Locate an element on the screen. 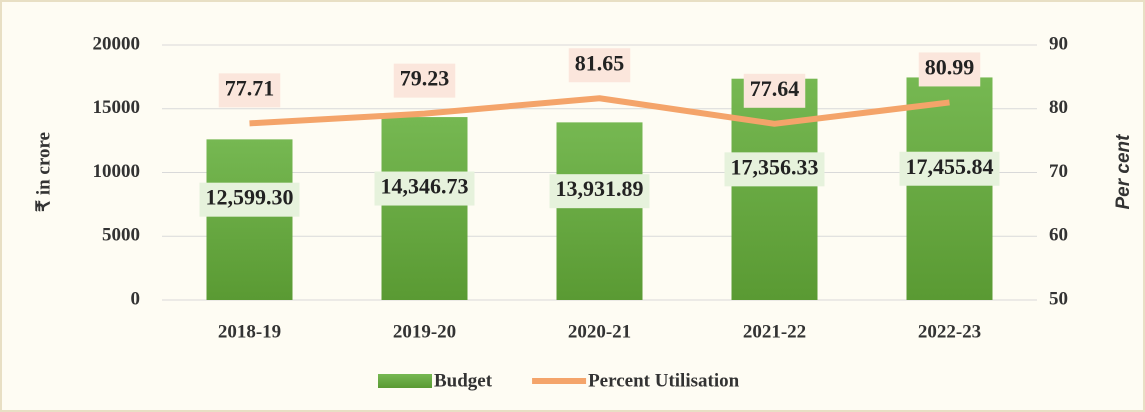 Image resolution: width=1145 pixels, height=412 pixels. line-value-label-group: 79.23 is located at coordinates (424, 80).